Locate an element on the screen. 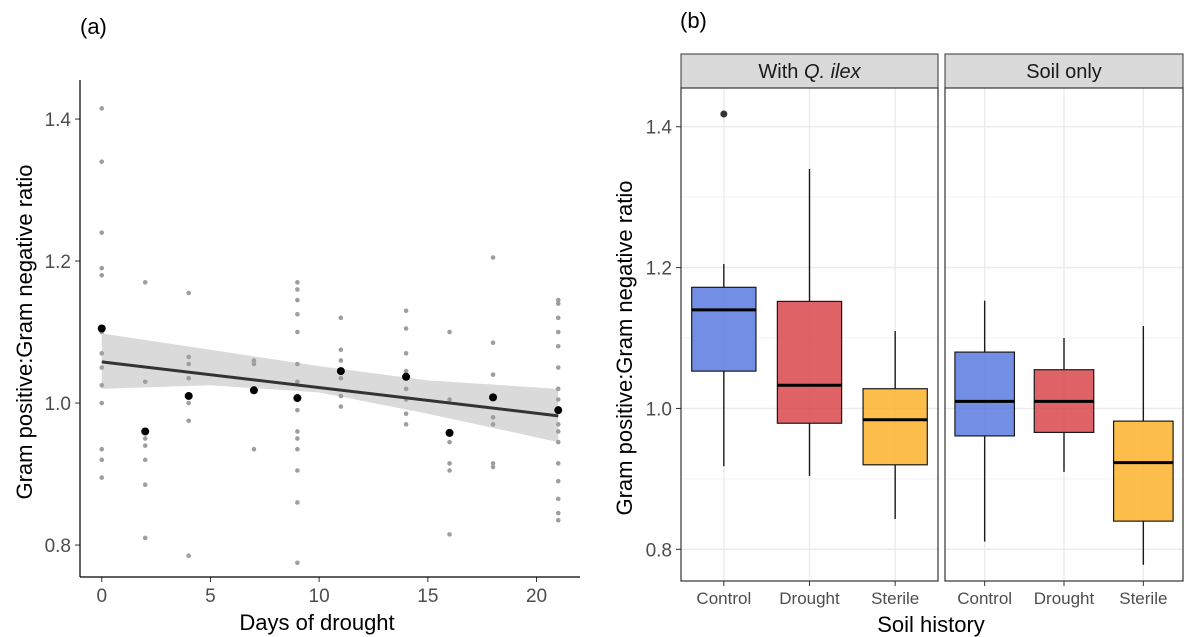 Image resolution: width=1191 pixels, height=637 pixels. x-tick-label: 15 is located at coordinates (427, 596).